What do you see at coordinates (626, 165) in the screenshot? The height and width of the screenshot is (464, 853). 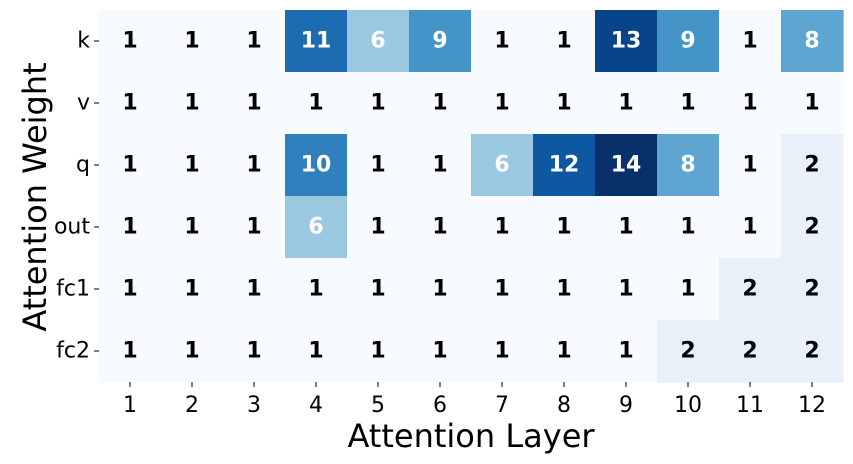 I see `heatmap-cell-value: 14` at bounding box center [626, 165].